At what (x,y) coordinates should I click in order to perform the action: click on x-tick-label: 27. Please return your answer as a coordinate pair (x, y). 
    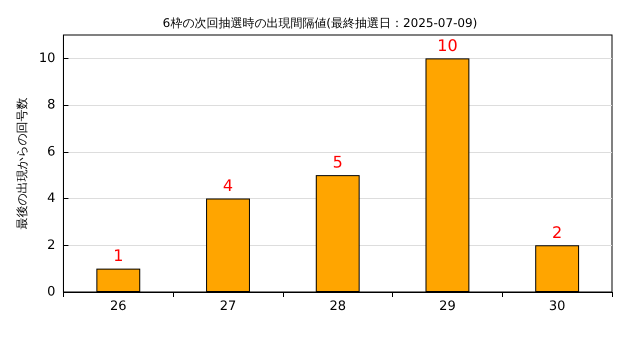
    Looking at the image, I should click on (228, 306).